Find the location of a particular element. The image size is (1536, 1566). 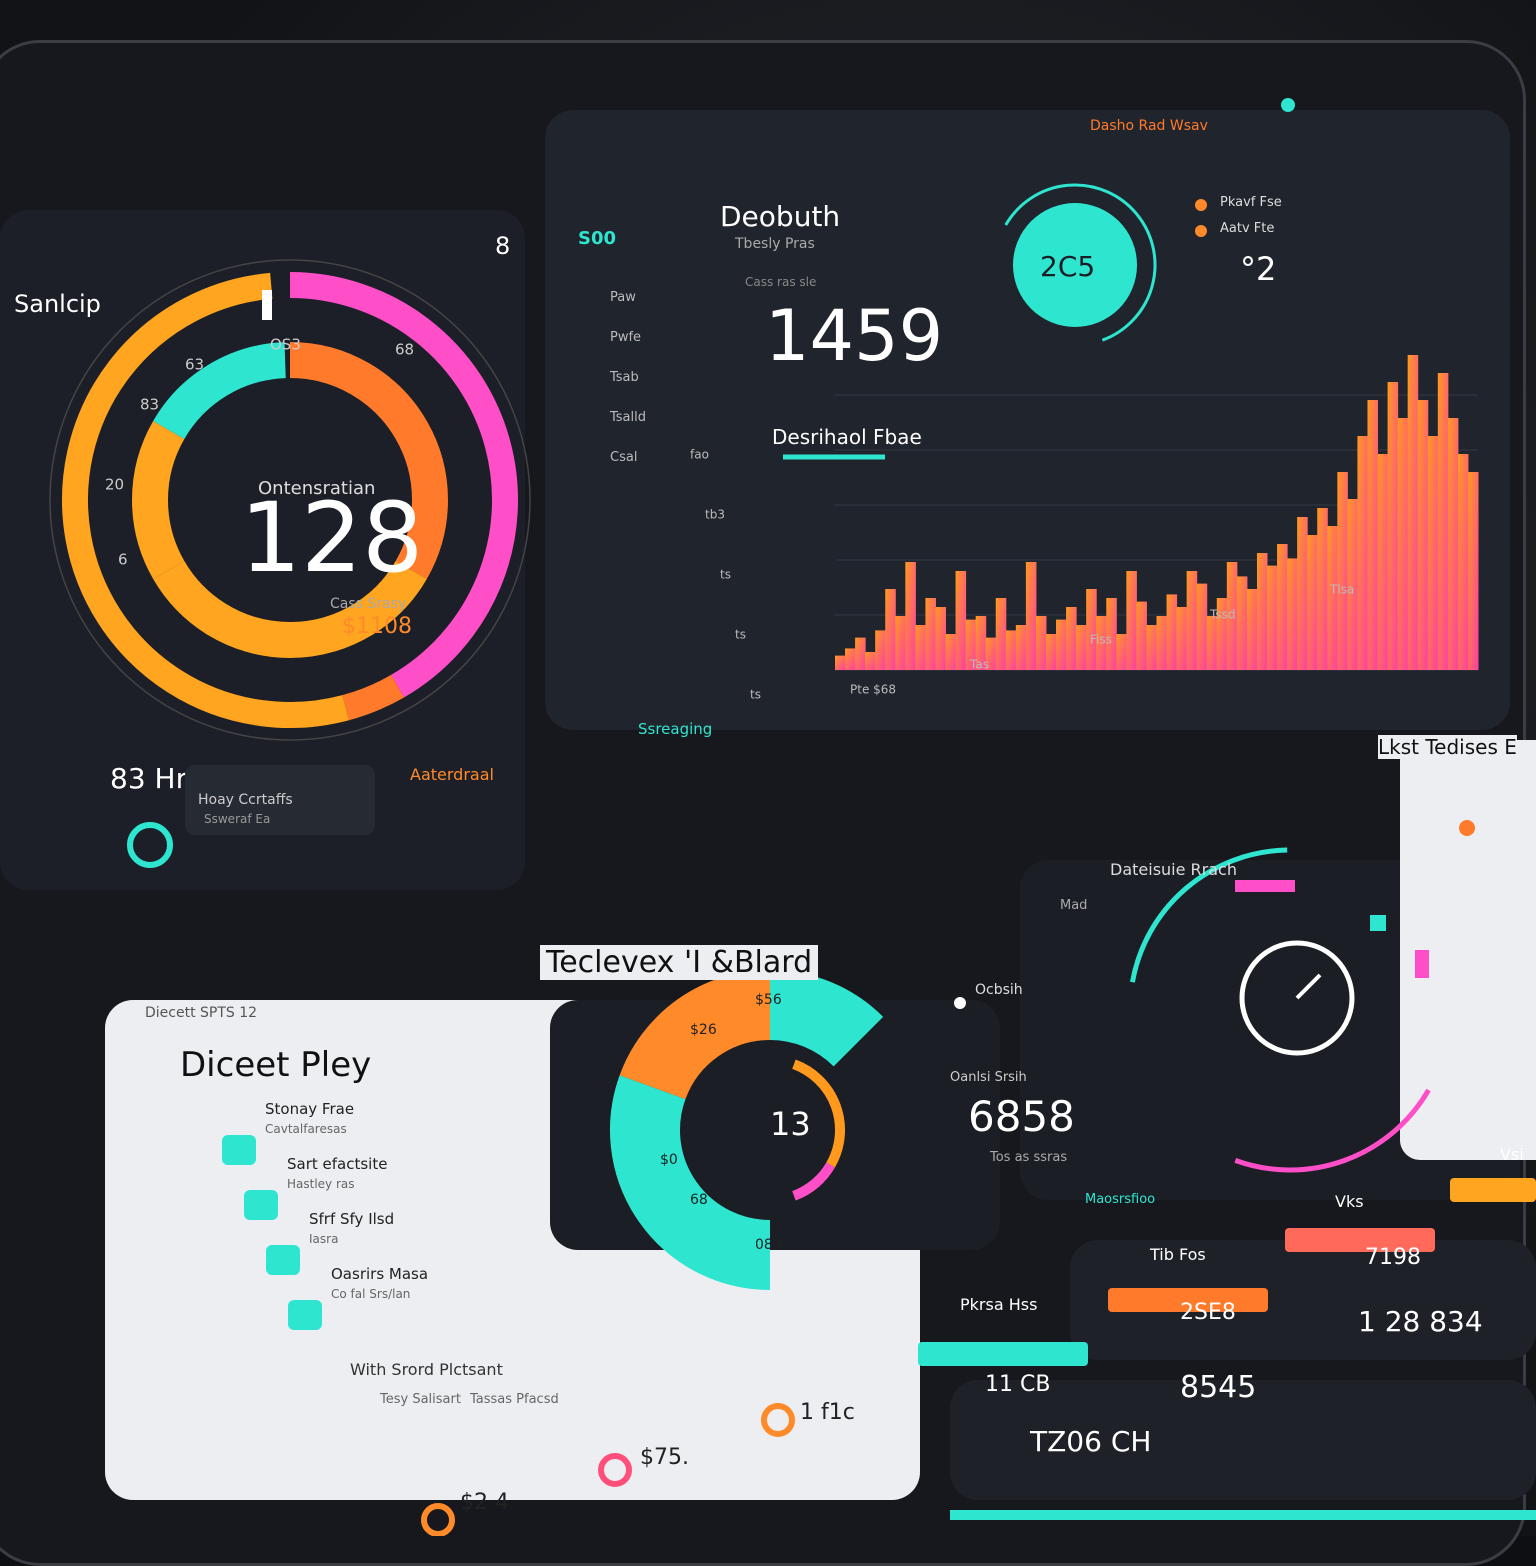

status-dot is located at coordinates (1288, 105).